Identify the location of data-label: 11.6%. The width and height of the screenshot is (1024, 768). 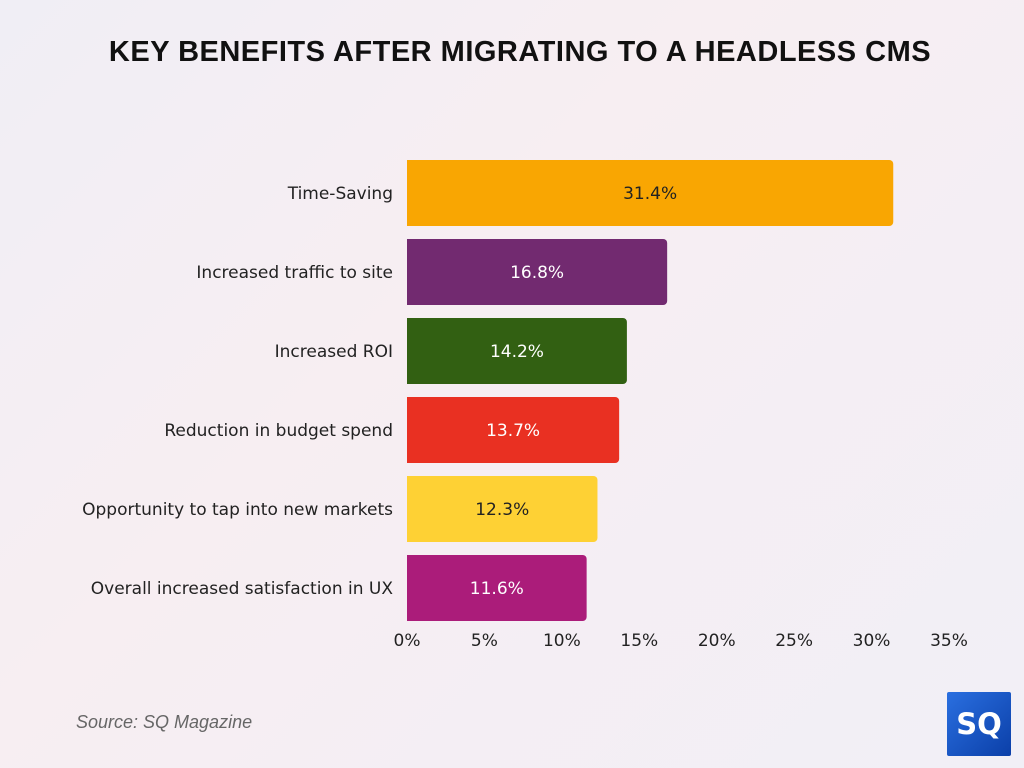
(497, 589).